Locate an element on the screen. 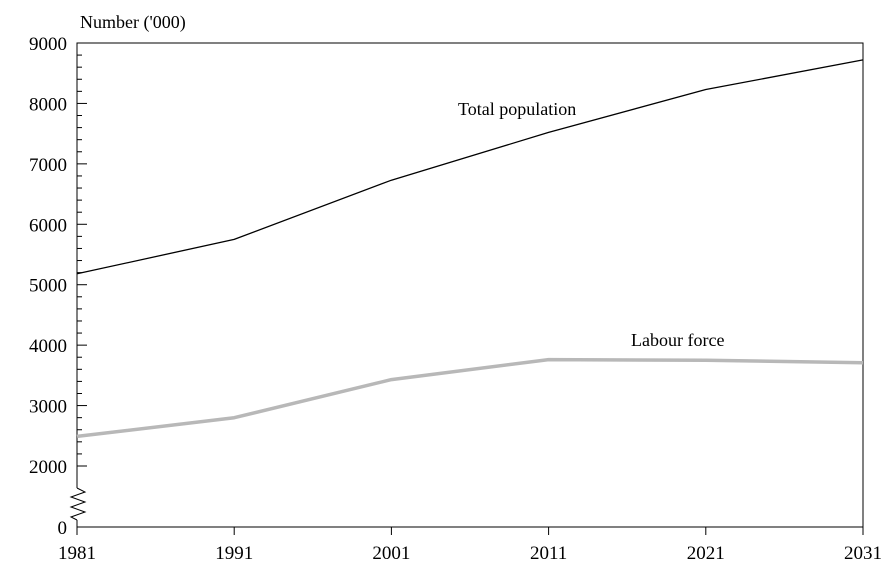 Image resolution: width=885 pixels, height=571 pixels. y-tick-label: 0 is located at coordinates (63, 528).